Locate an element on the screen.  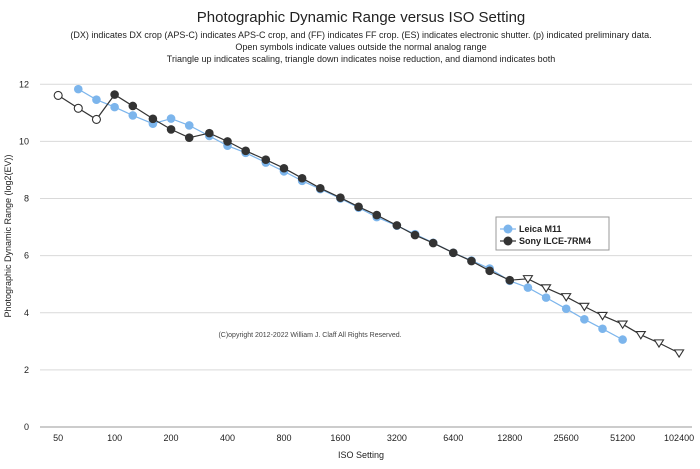
y-tick-label: 12 is located at coordinates (24, 84).